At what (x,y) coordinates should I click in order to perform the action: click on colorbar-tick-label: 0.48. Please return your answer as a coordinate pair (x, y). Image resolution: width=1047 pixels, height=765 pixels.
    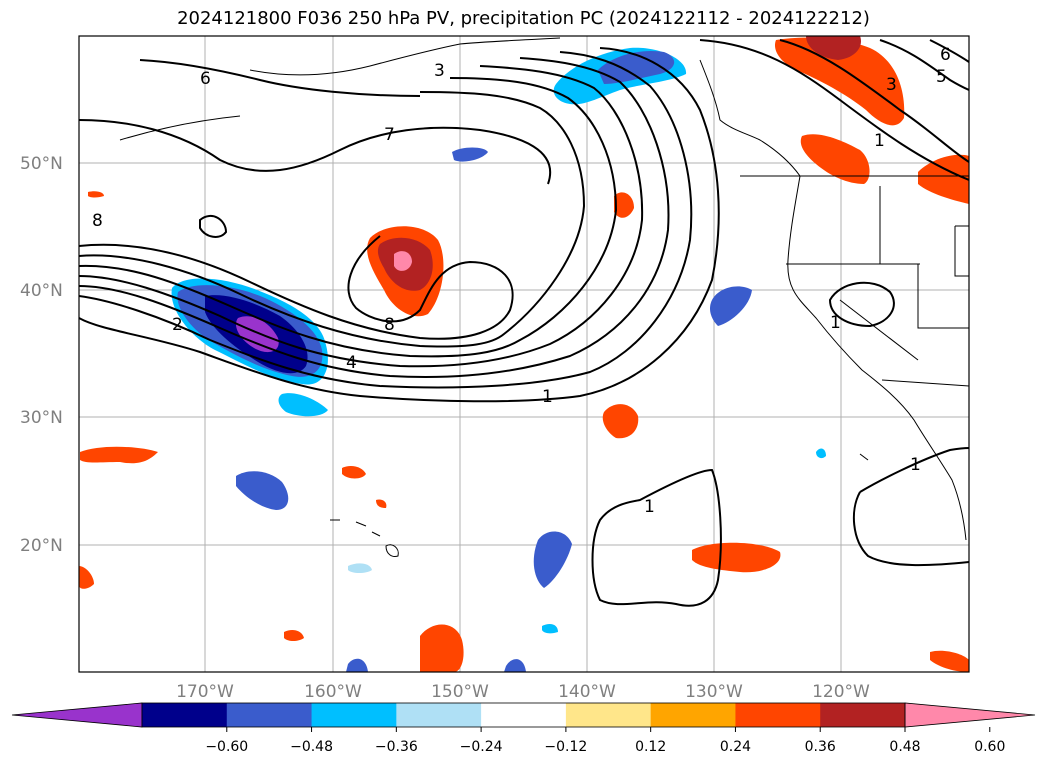
    Looking at the image, I should click on (904, 747).